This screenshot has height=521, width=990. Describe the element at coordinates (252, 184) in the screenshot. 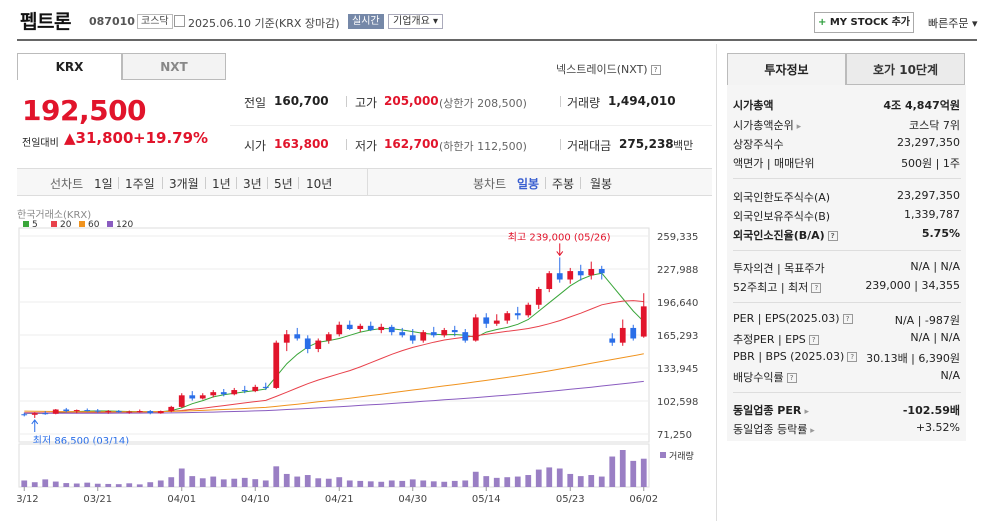

I see `period-3y: 3년` at that location.